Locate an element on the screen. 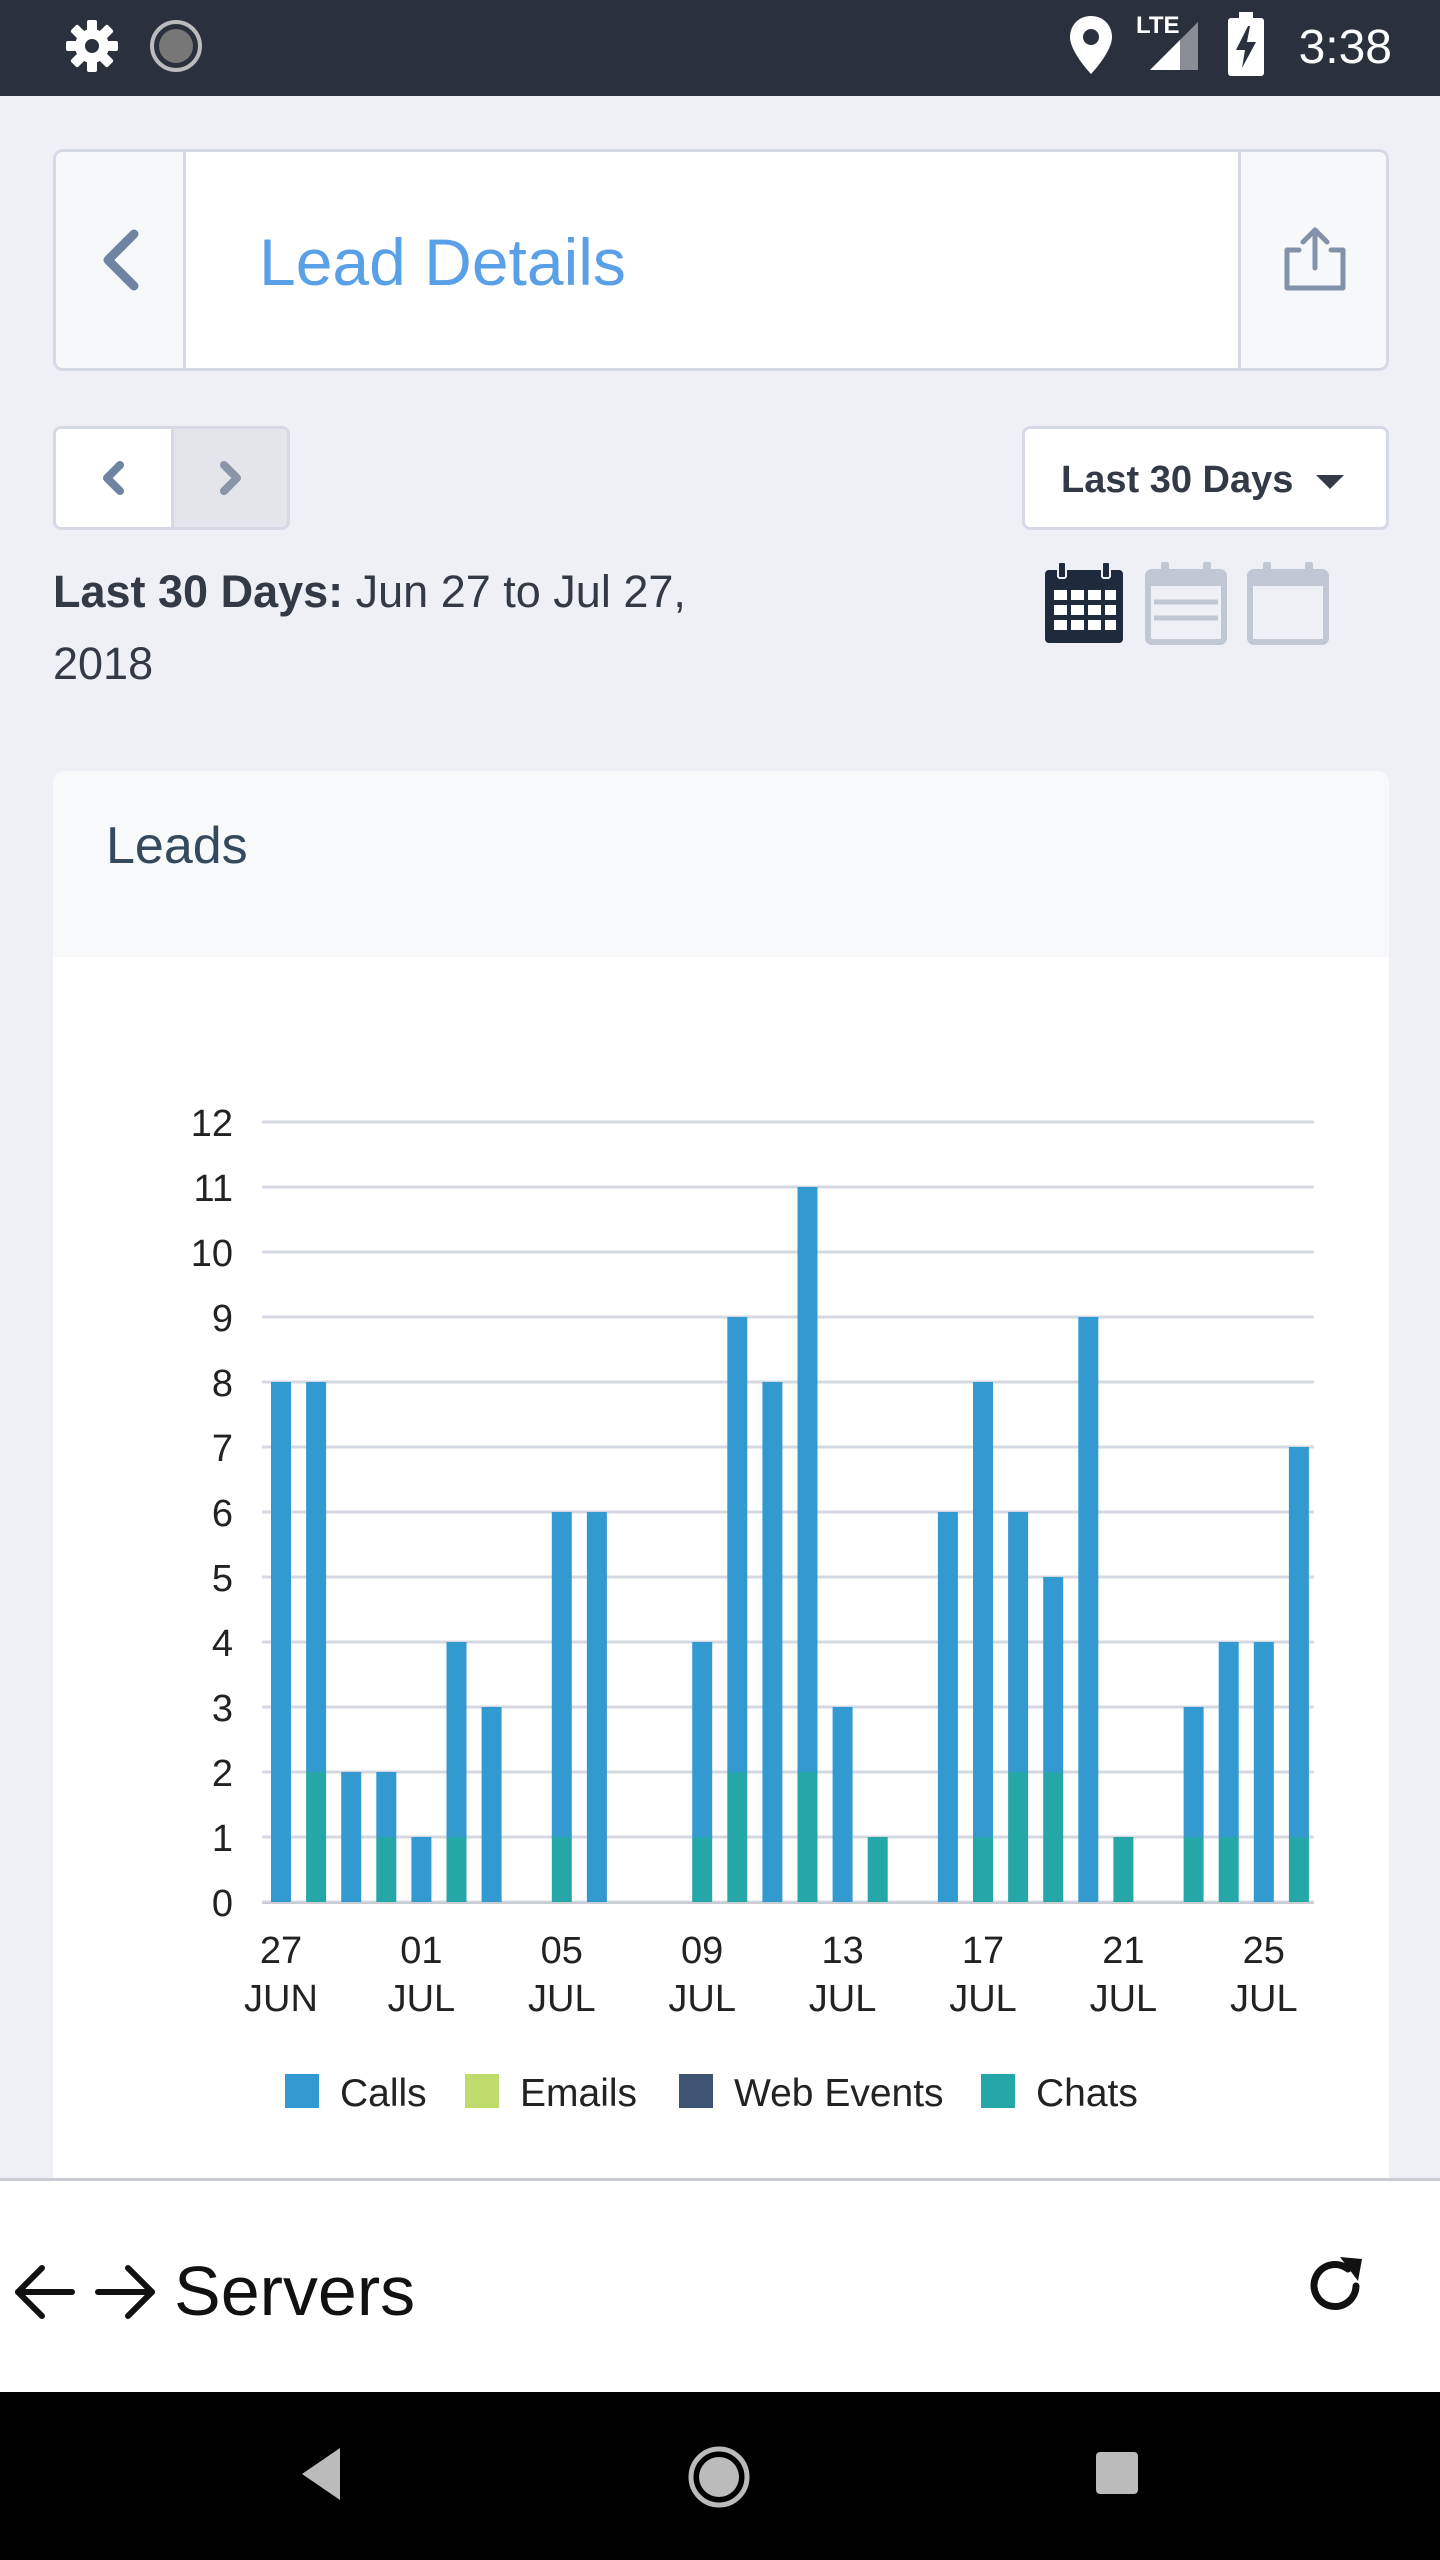 This screenshot has height=2560, width=1440. leads-title: Leads is located at coordinates (177, 846).